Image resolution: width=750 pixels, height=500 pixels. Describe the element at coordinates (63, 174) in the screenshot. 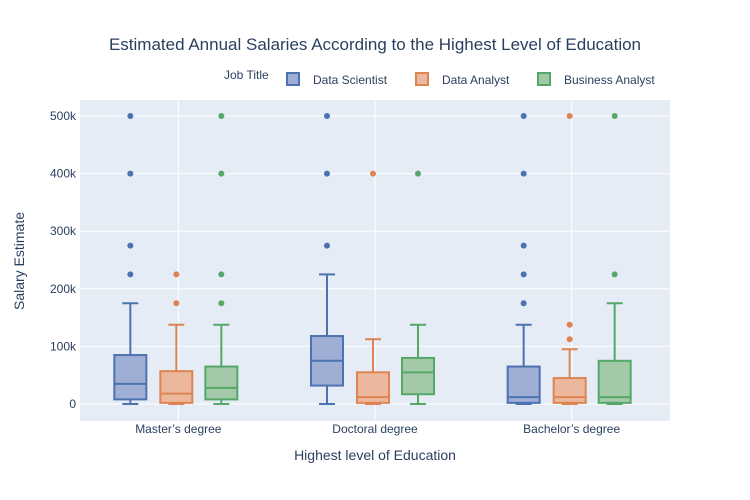

I see `y-tick-label: 400k` at that location.